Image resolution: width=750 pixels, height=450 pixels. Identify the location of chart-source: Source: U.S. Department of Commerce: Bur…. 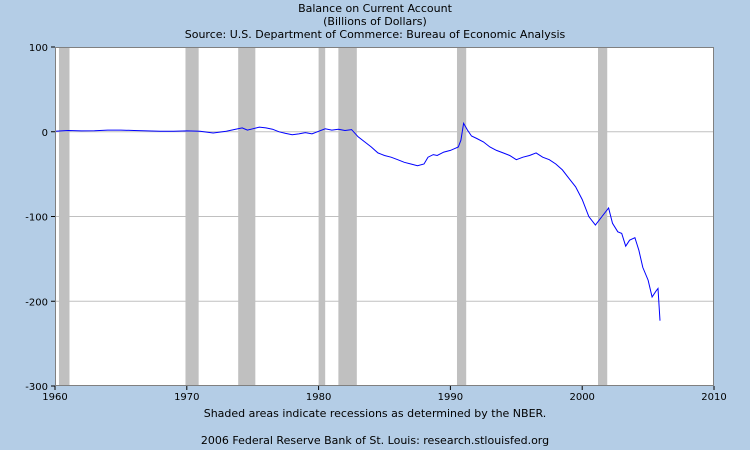
(375, 34).